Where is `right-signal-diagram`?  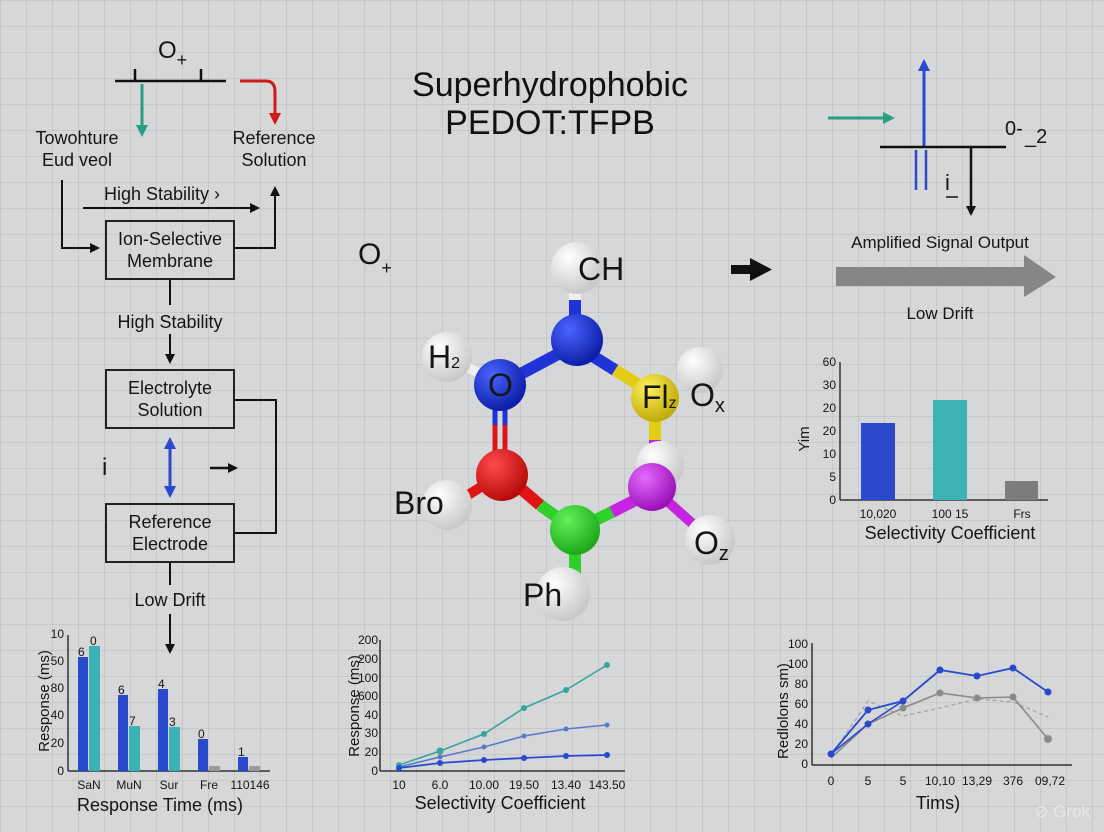
right-signal-diagram is located at coordinates (942, 178).